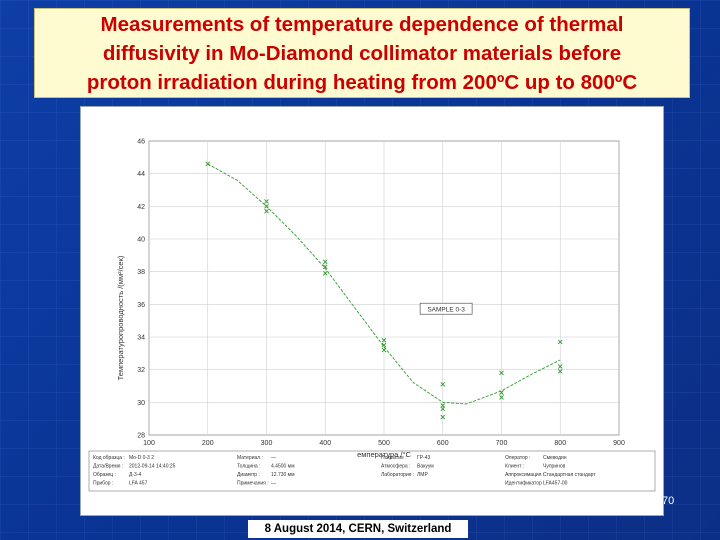 The image size is (720, 540). Describe the element at coordinates (619, 443) in the screenshot. I see `x-tick-label: 900` at that location.